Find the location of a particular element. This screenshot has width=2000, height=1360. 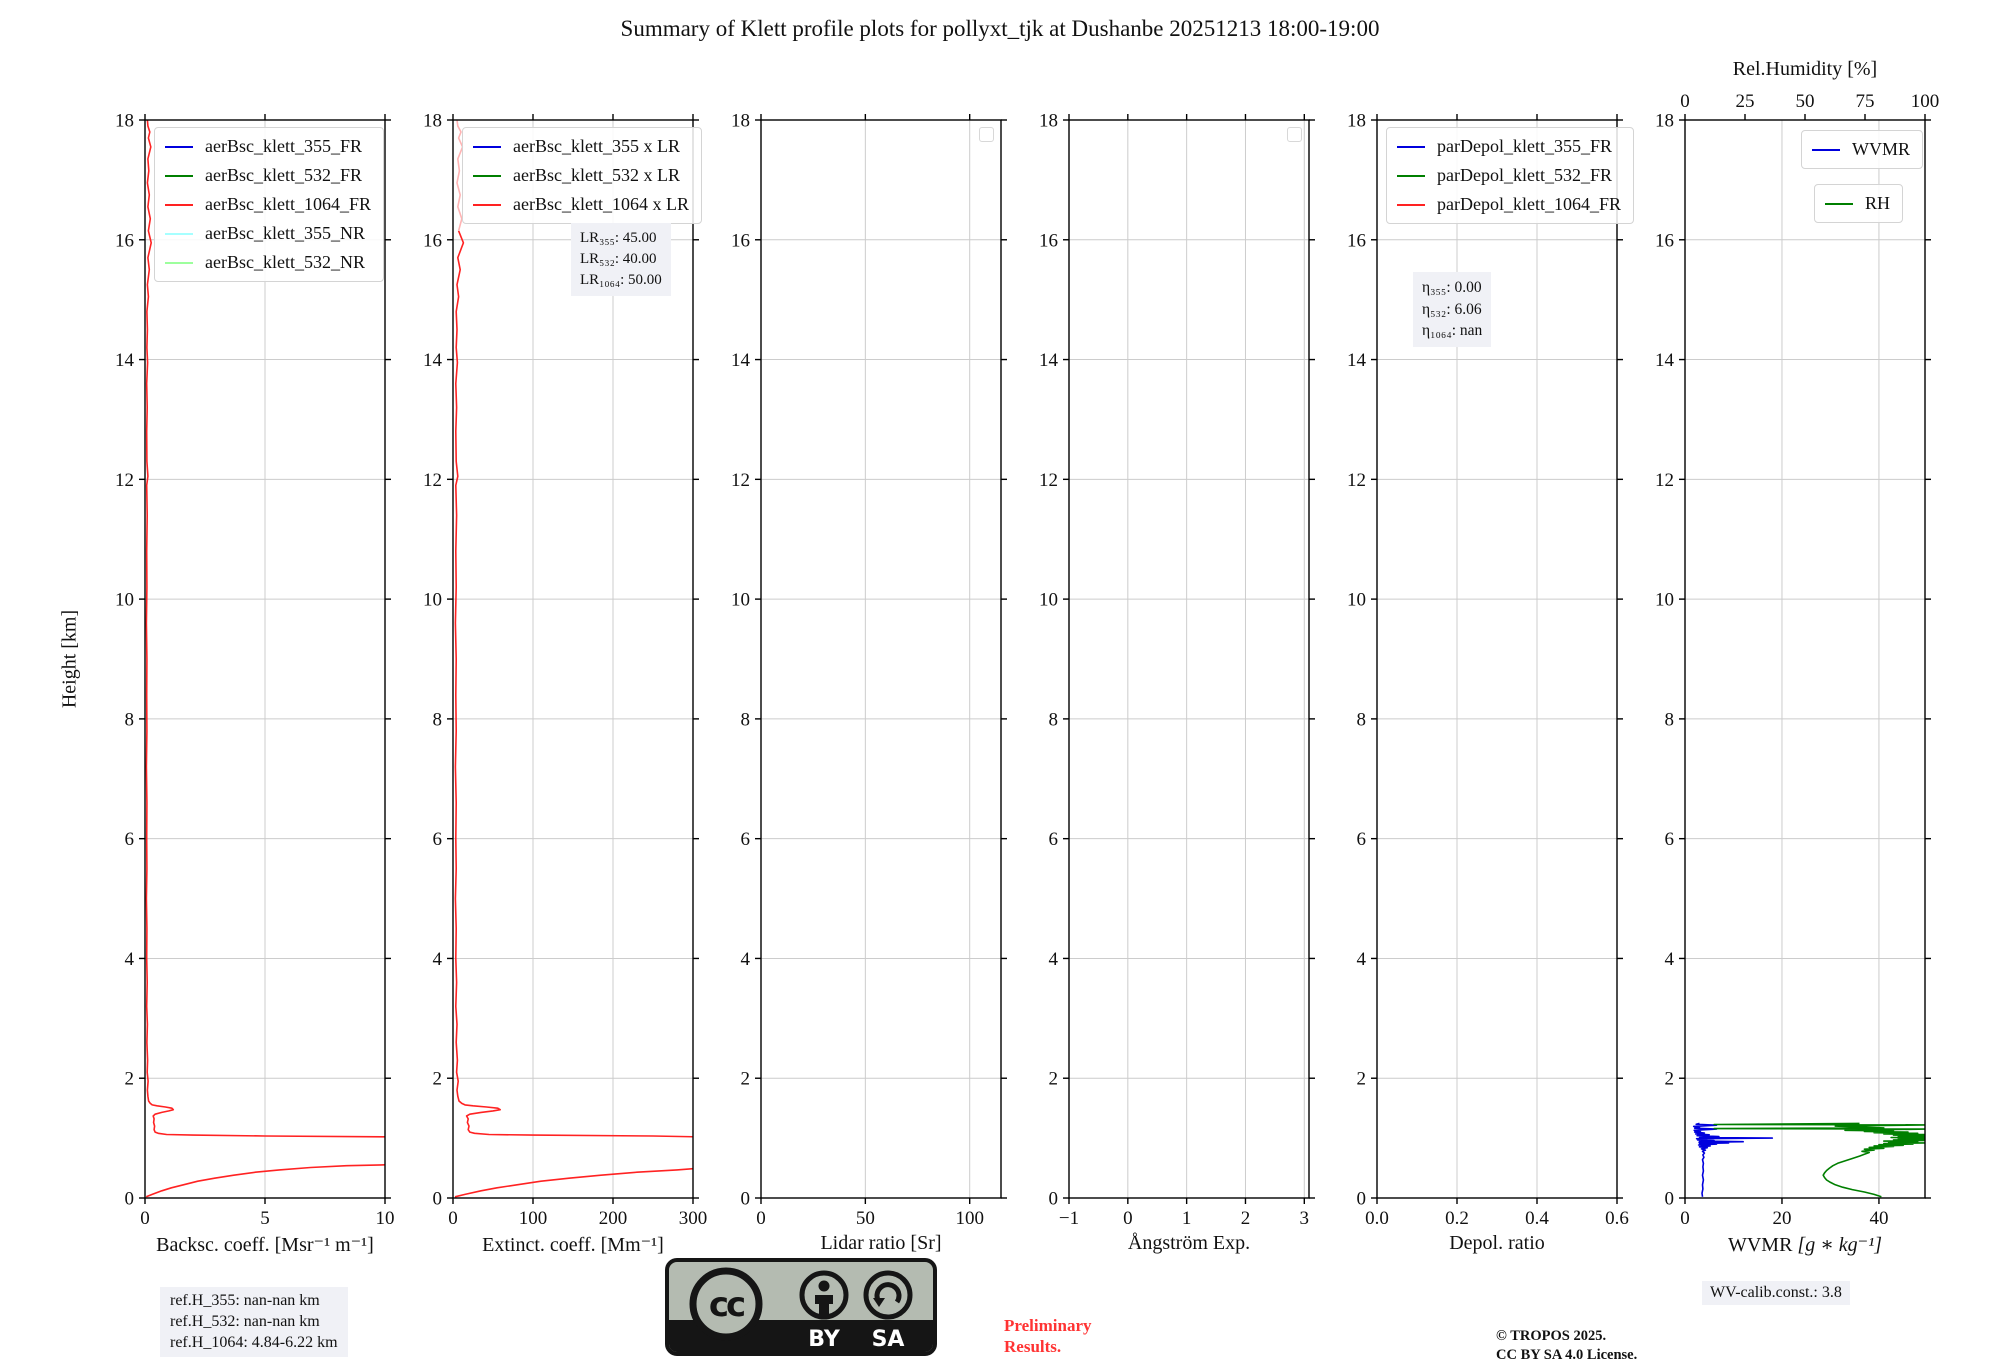

legend-wvmr: WVMR is located at coordinates (1862, 149).